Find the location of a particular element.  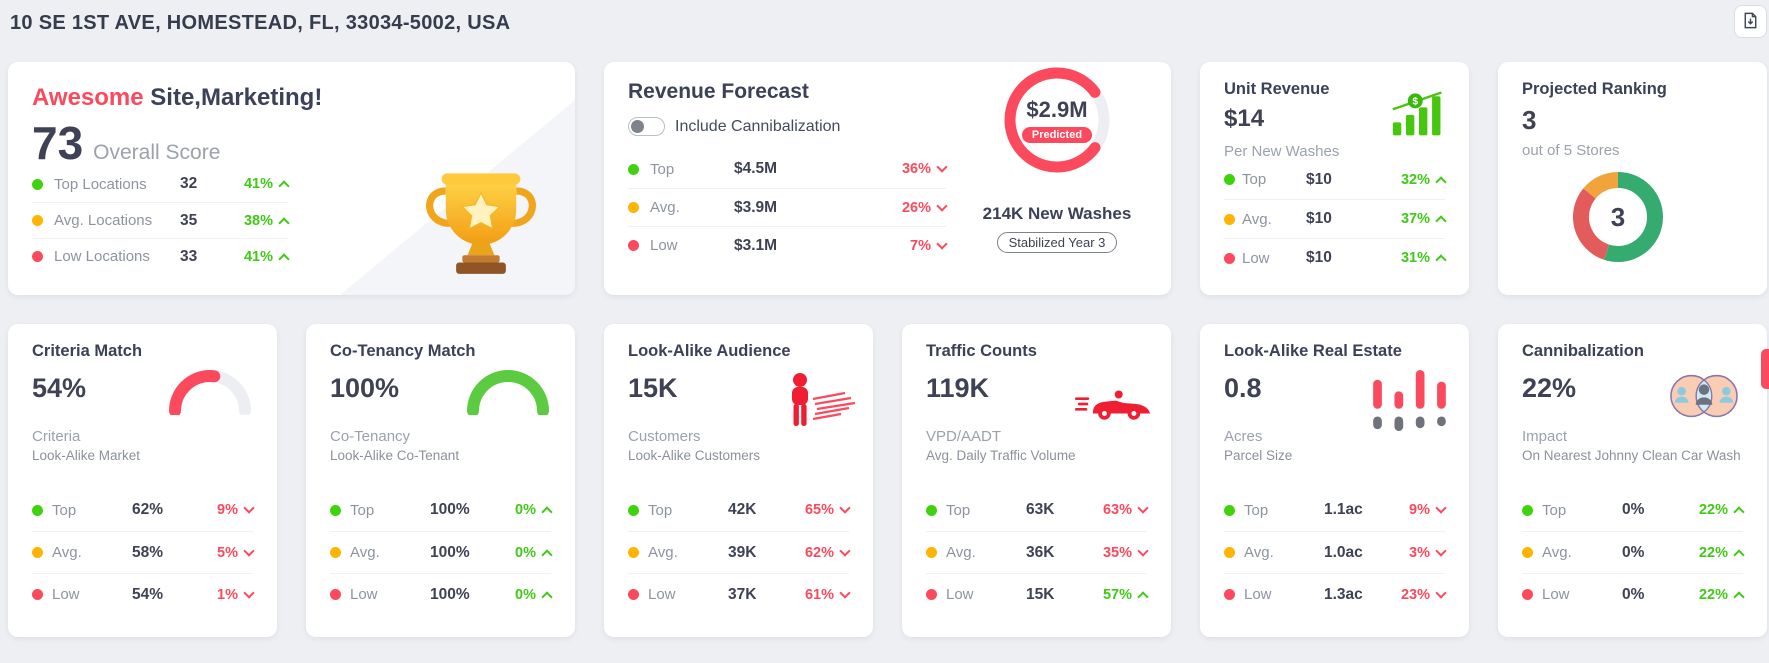

metric-row-low: Low 15K 57% is located at coordinates (1037, 594).